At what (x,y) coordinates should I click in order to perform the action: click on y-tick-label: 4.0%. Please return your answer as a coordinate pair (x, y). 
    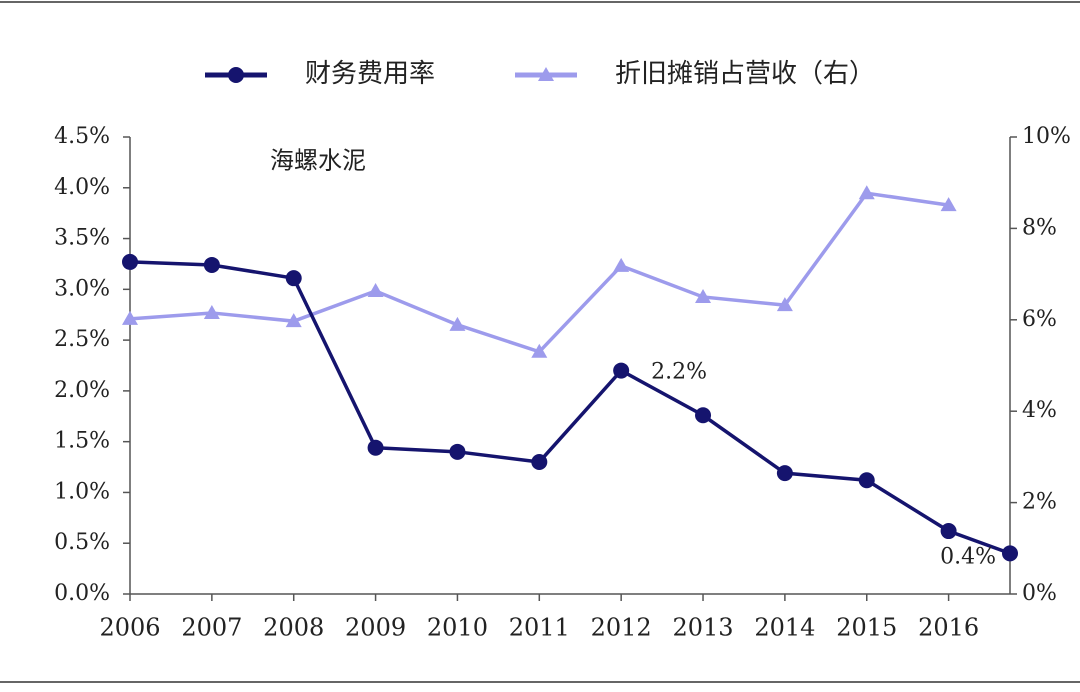
    Looking at the image, I should click on (82, 187).